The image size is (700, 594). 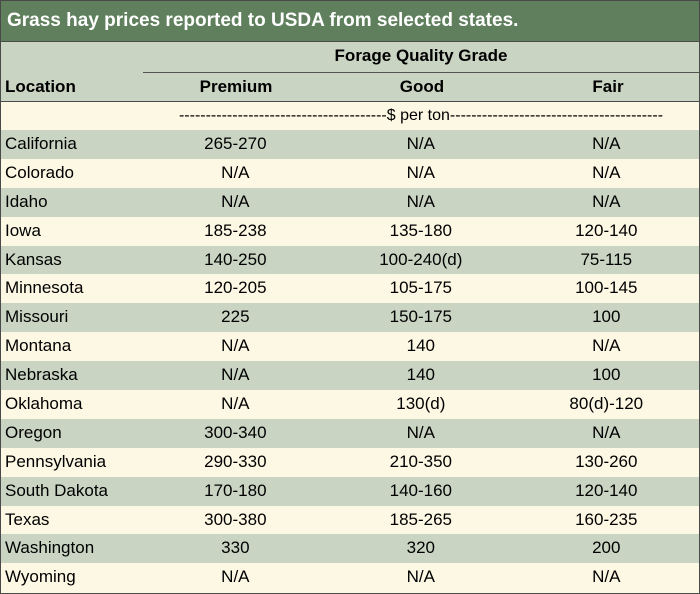 What do you see at coordinates (33, 432) in the screenshot?
I see `location-cell: Oregon` at bounding box center [33, 432].